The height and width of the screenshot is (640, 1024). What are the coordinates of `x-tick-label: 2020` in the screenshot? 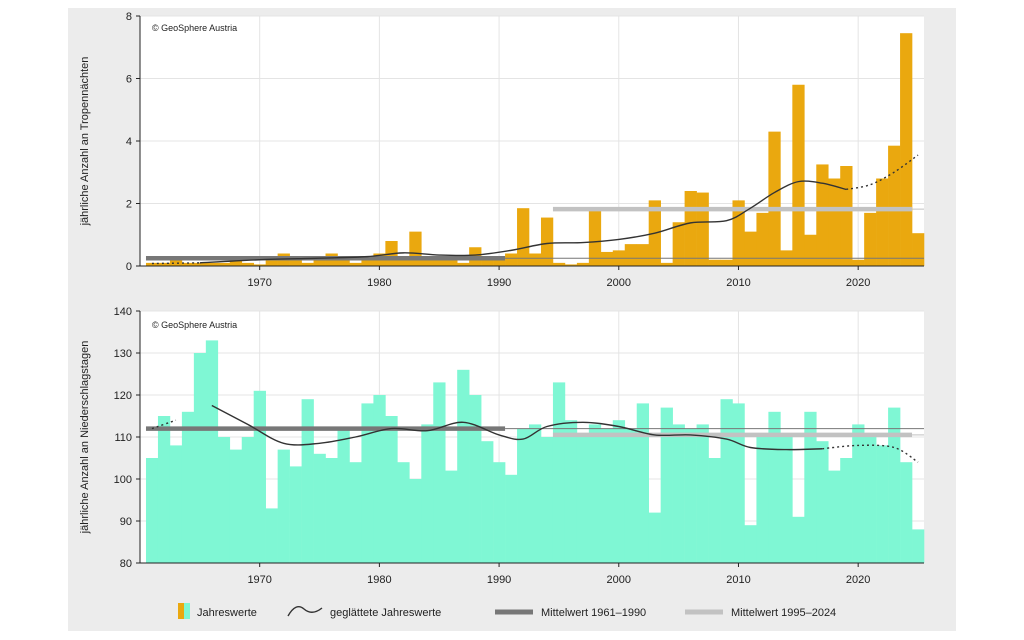 It's located at (858, 283).